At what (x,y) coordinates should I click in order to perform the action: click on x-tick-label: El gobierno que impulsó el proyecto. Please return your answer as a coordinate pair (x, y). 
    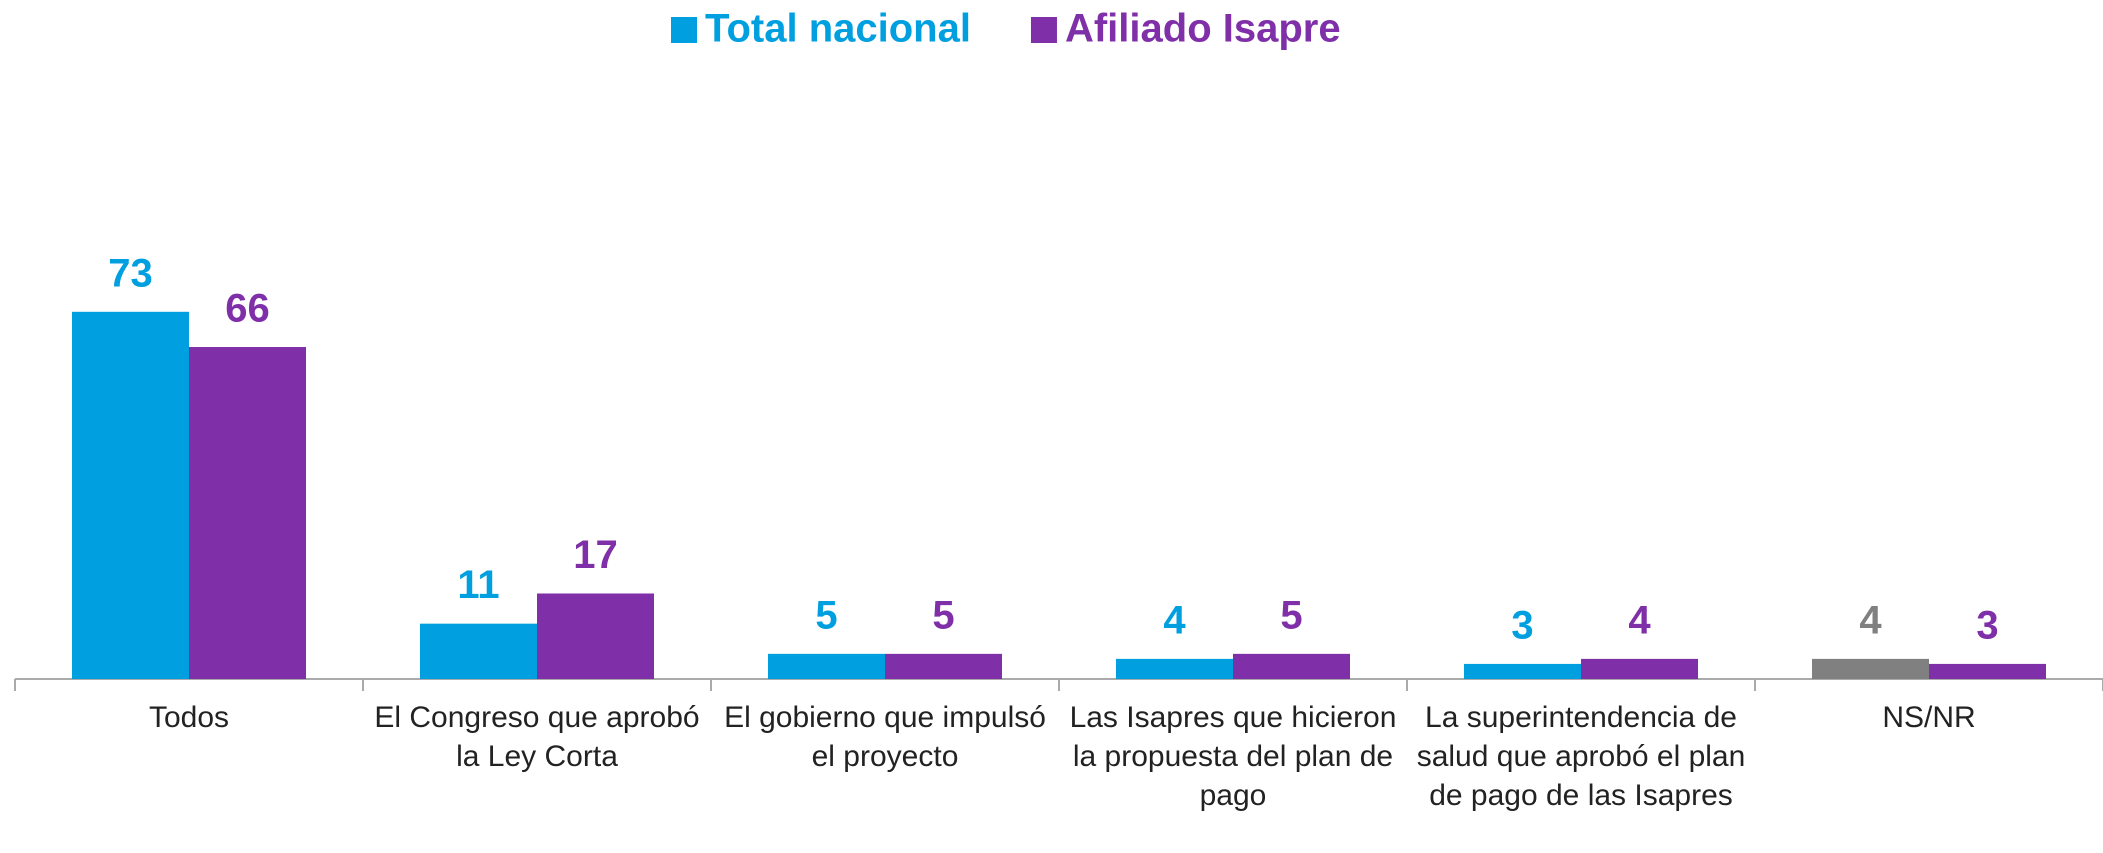
    Looking at the image, I should click on (885, 737).